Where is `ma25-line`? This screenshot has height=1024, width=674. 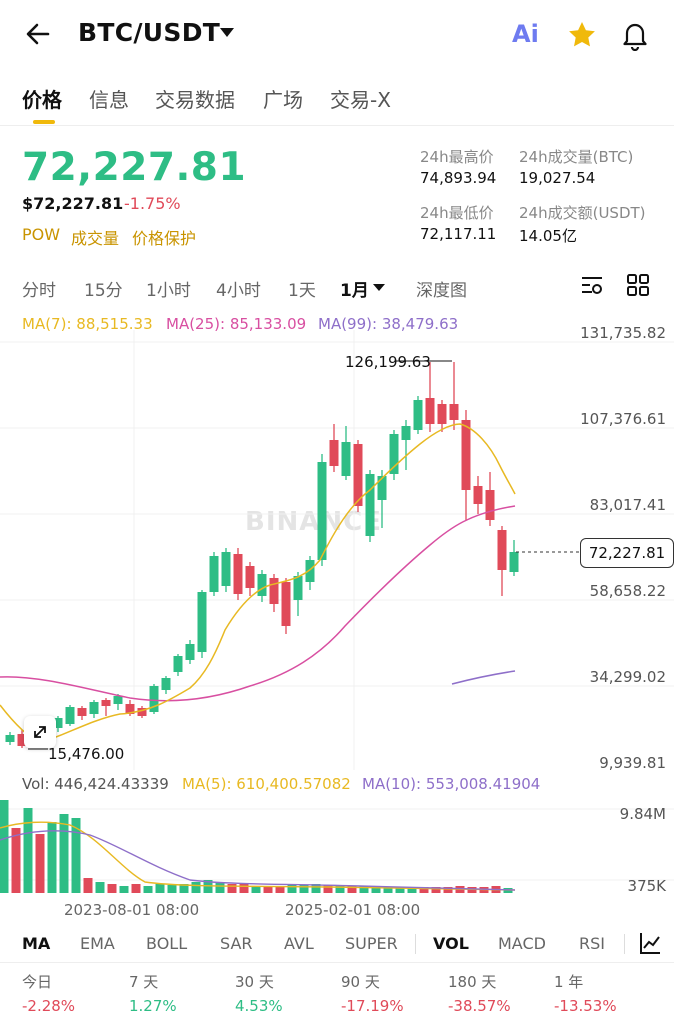
ma25-line is located at coordinates (258, 603).